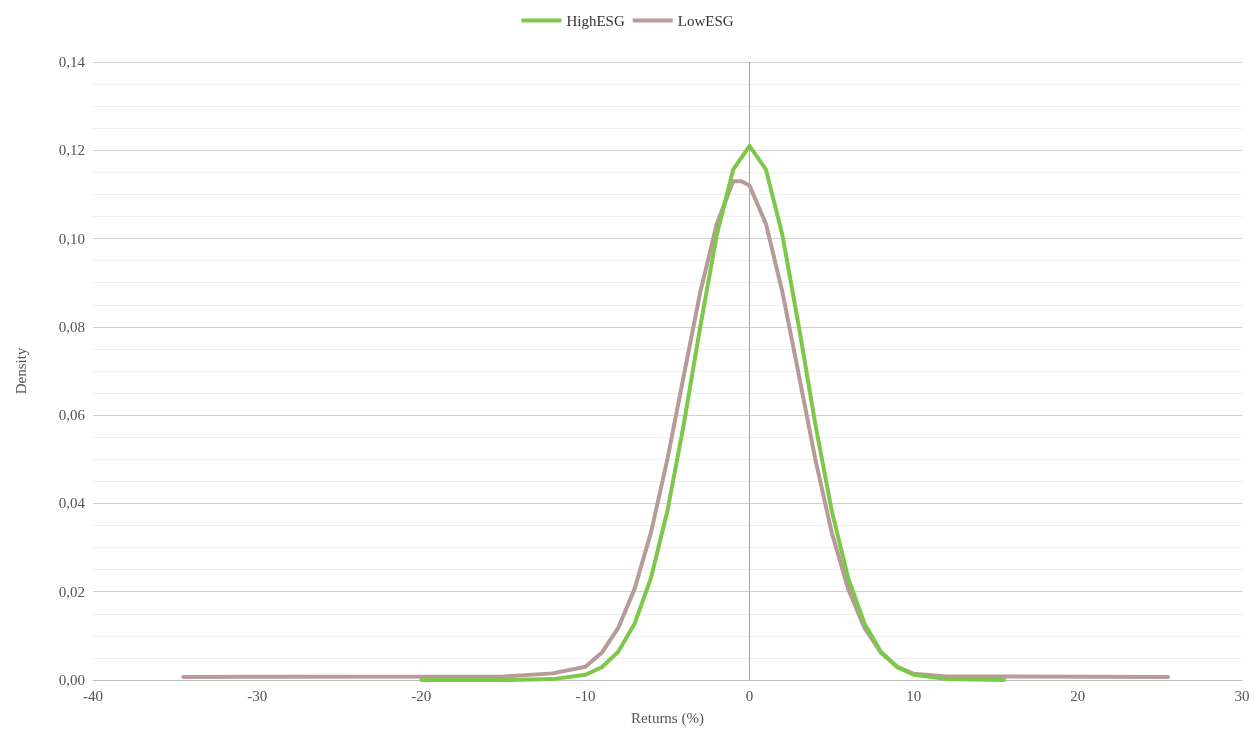  I want to click on y-tick-label: 0,14, so click(72, 62).